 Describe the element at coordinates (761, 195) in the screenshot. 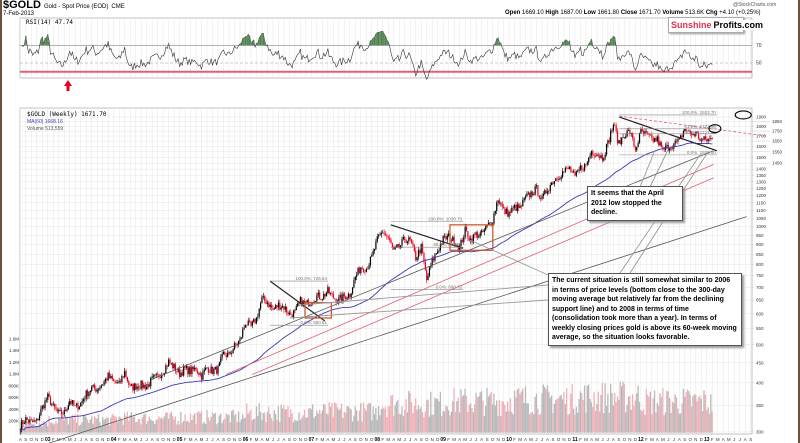

I see `price-tick-label: 1200` at that location.